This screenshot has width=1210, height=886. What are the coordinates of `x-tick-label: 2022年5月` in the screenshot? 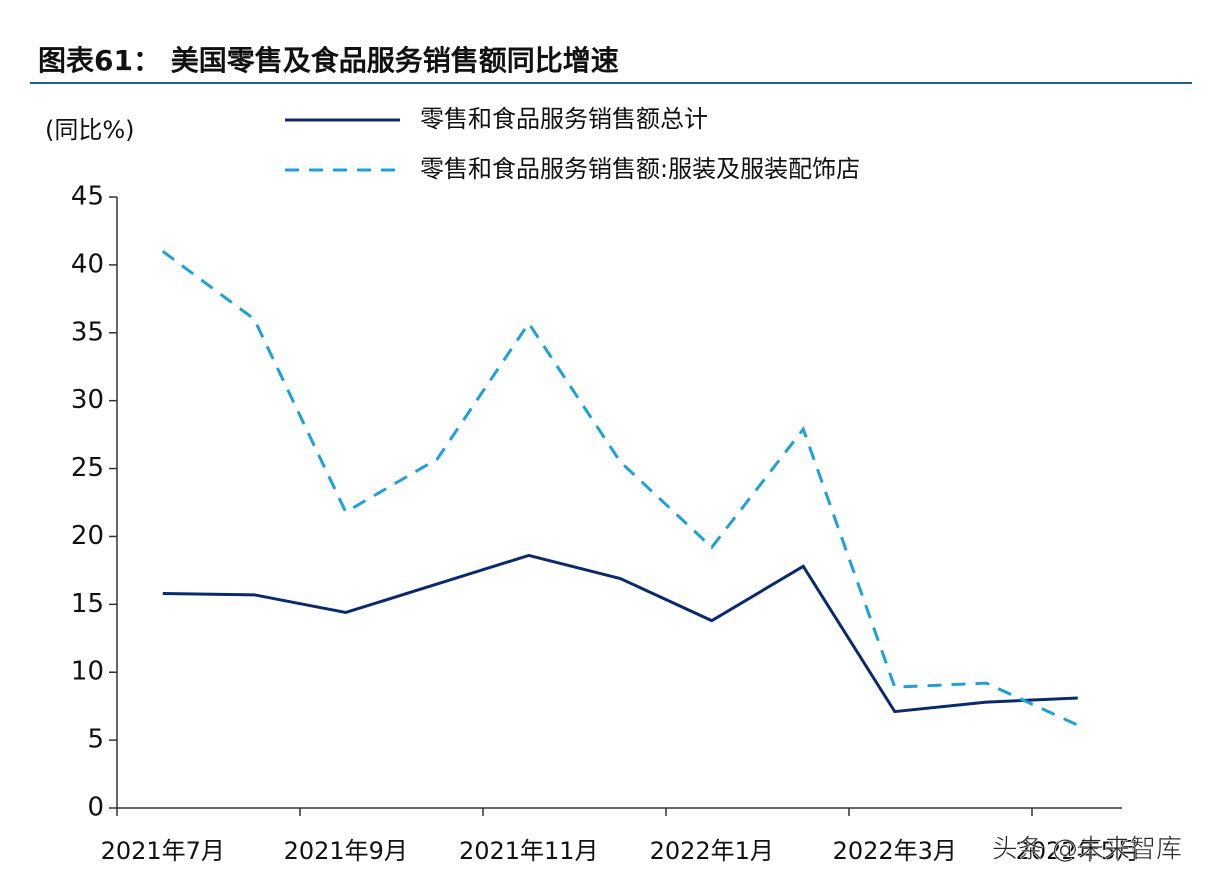 It's located at (1078, 851).